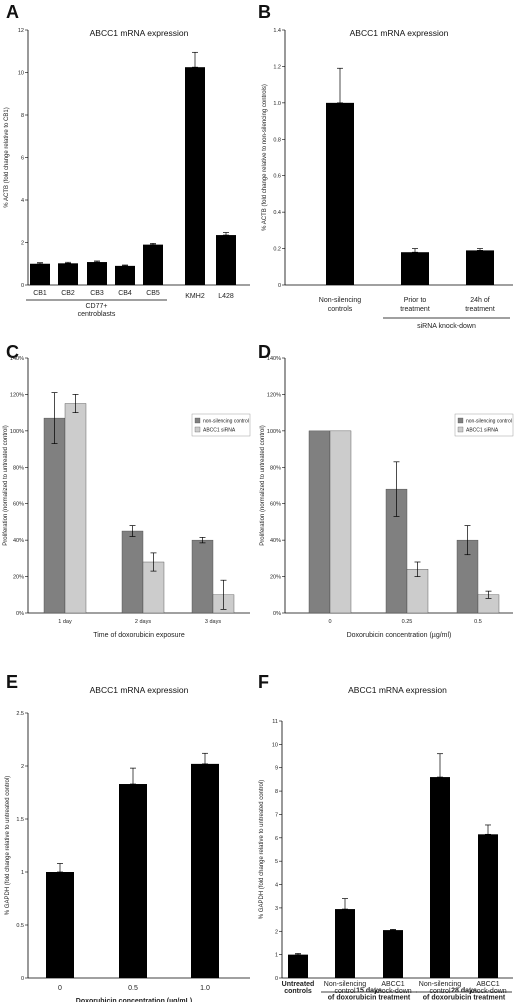 The height and width of the screenshot is (1002, 520). Describe the element at coordinates (20, 714) in the screenshot. I see `y-tick-label: 2.5` at that location.